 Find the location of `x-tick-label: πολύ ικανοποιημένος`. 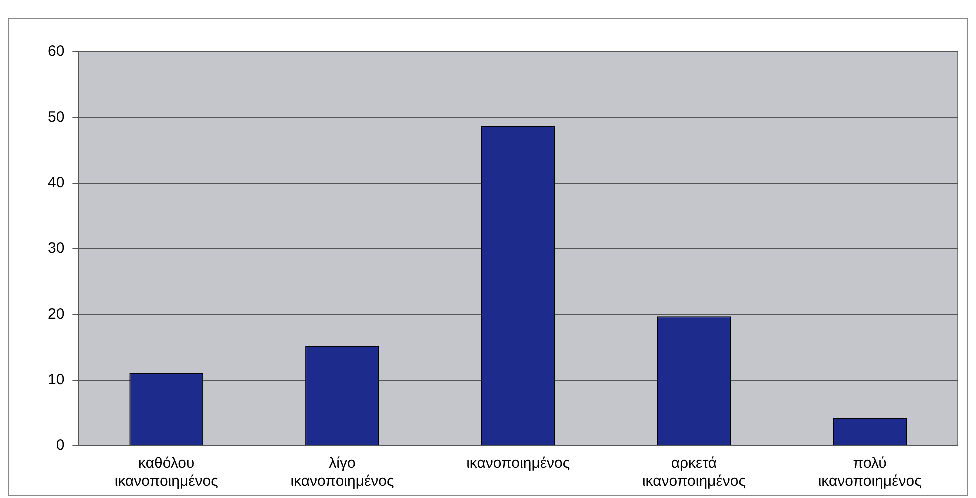

x-tick-label: πολύ ικανοποιημένος is located at coordinates (870, 472).